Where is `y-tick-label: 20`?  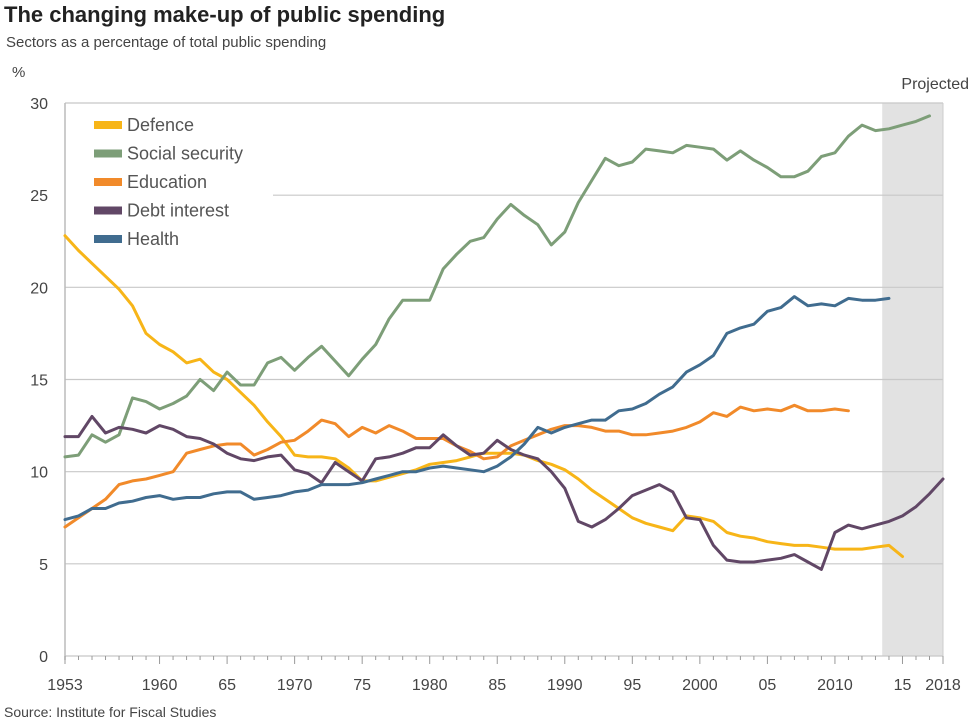 y-tick-label: 20 is located at coordinates (39, 288).